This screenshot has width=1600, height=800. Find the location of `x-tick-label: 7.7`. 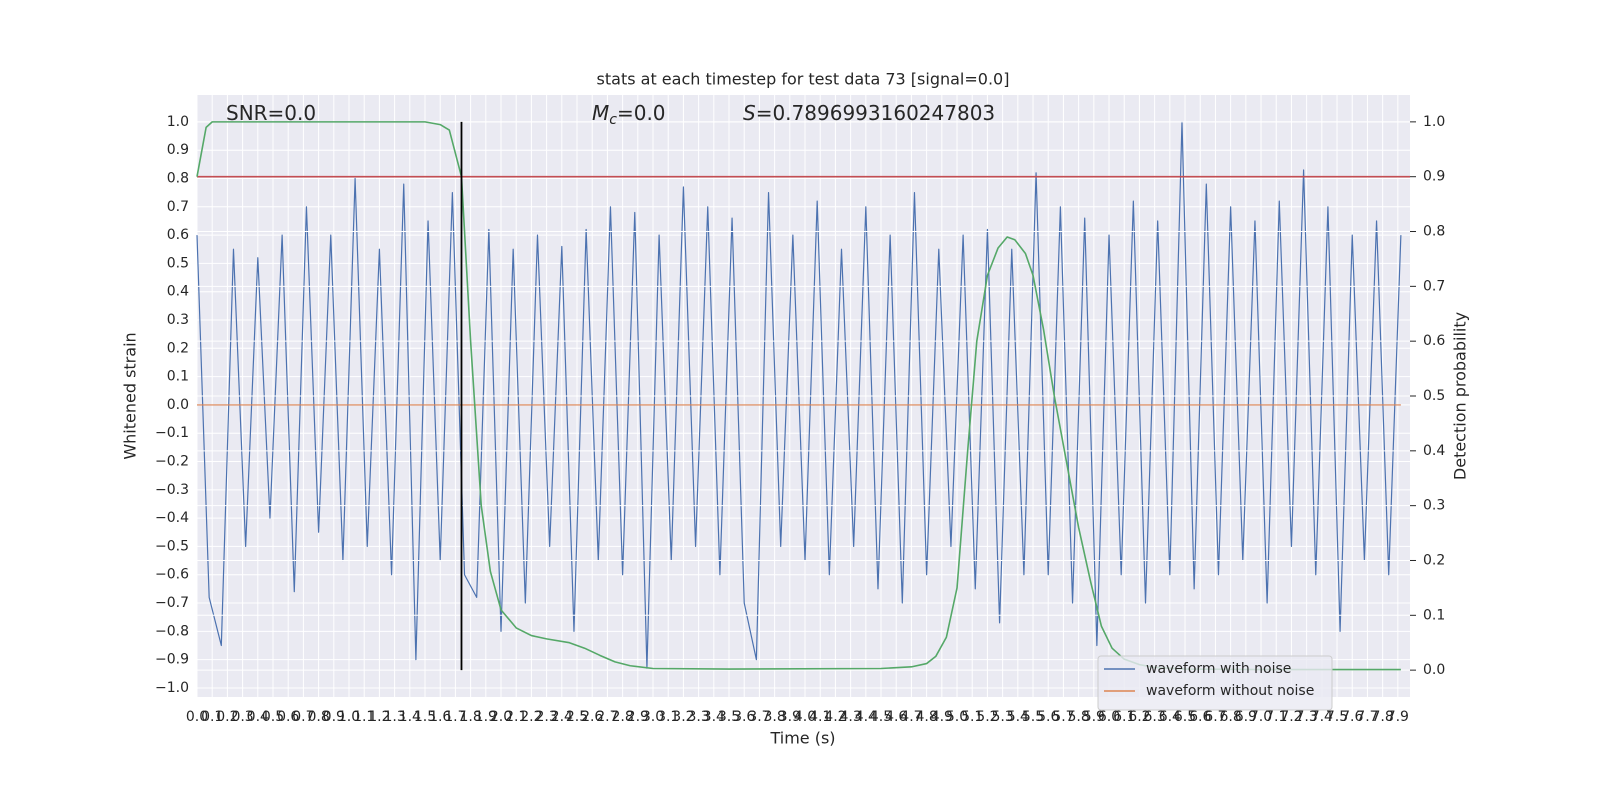

x-tick-label: 7.7 is located at coordinates (1367, 717).